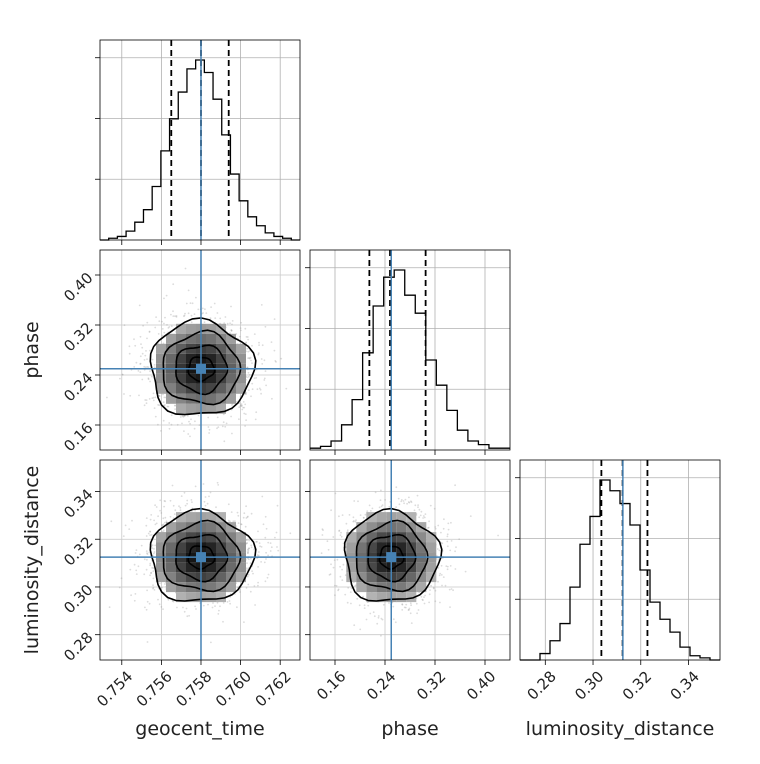 The height and width of the screenshot is (764, 760). I want to click on panel-frame, so click(410, 350).